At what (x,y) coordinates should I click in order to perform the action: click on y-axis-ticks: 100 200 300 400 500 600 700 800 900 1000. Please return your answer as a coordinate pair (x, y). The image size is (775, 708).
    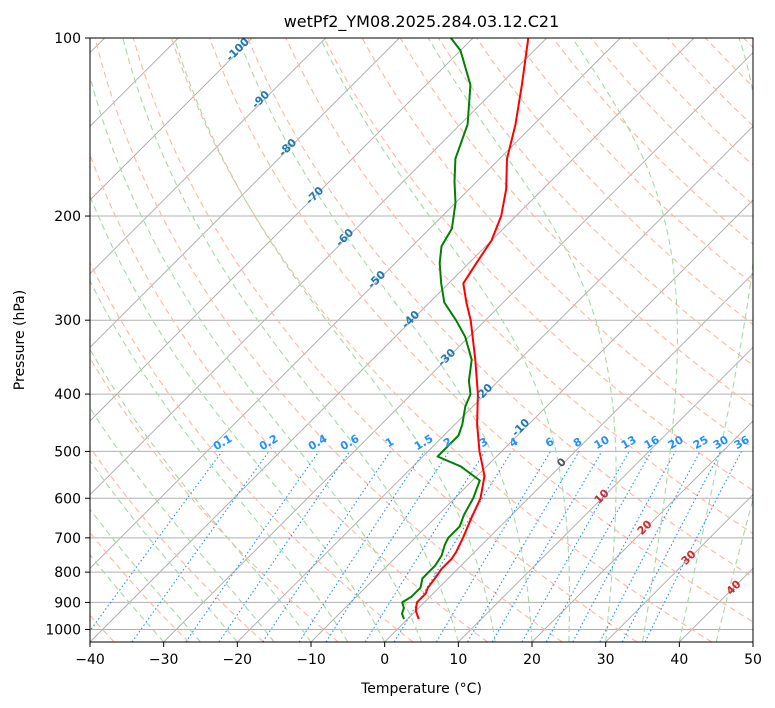
    Looking at the image, I should click on (67, 334).